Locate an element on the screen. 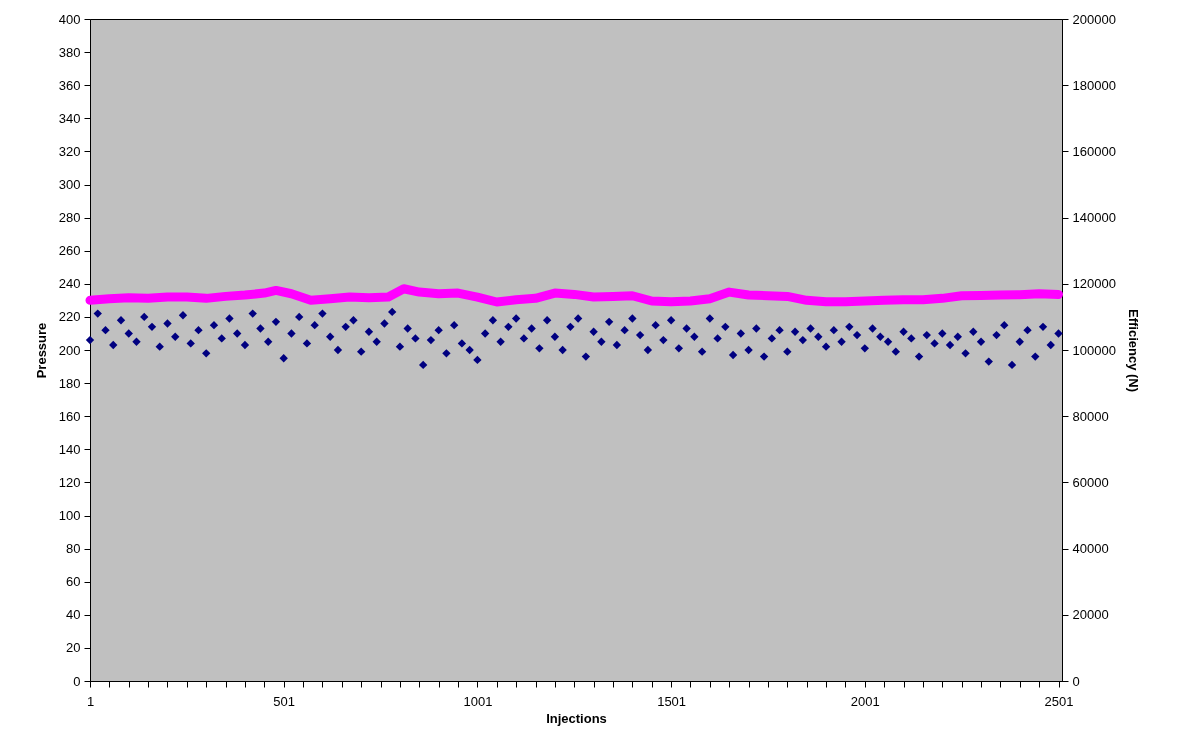 This screenshot has height=749, width=1178. y-tick-label: 220 is located at coordinates (69, 317).